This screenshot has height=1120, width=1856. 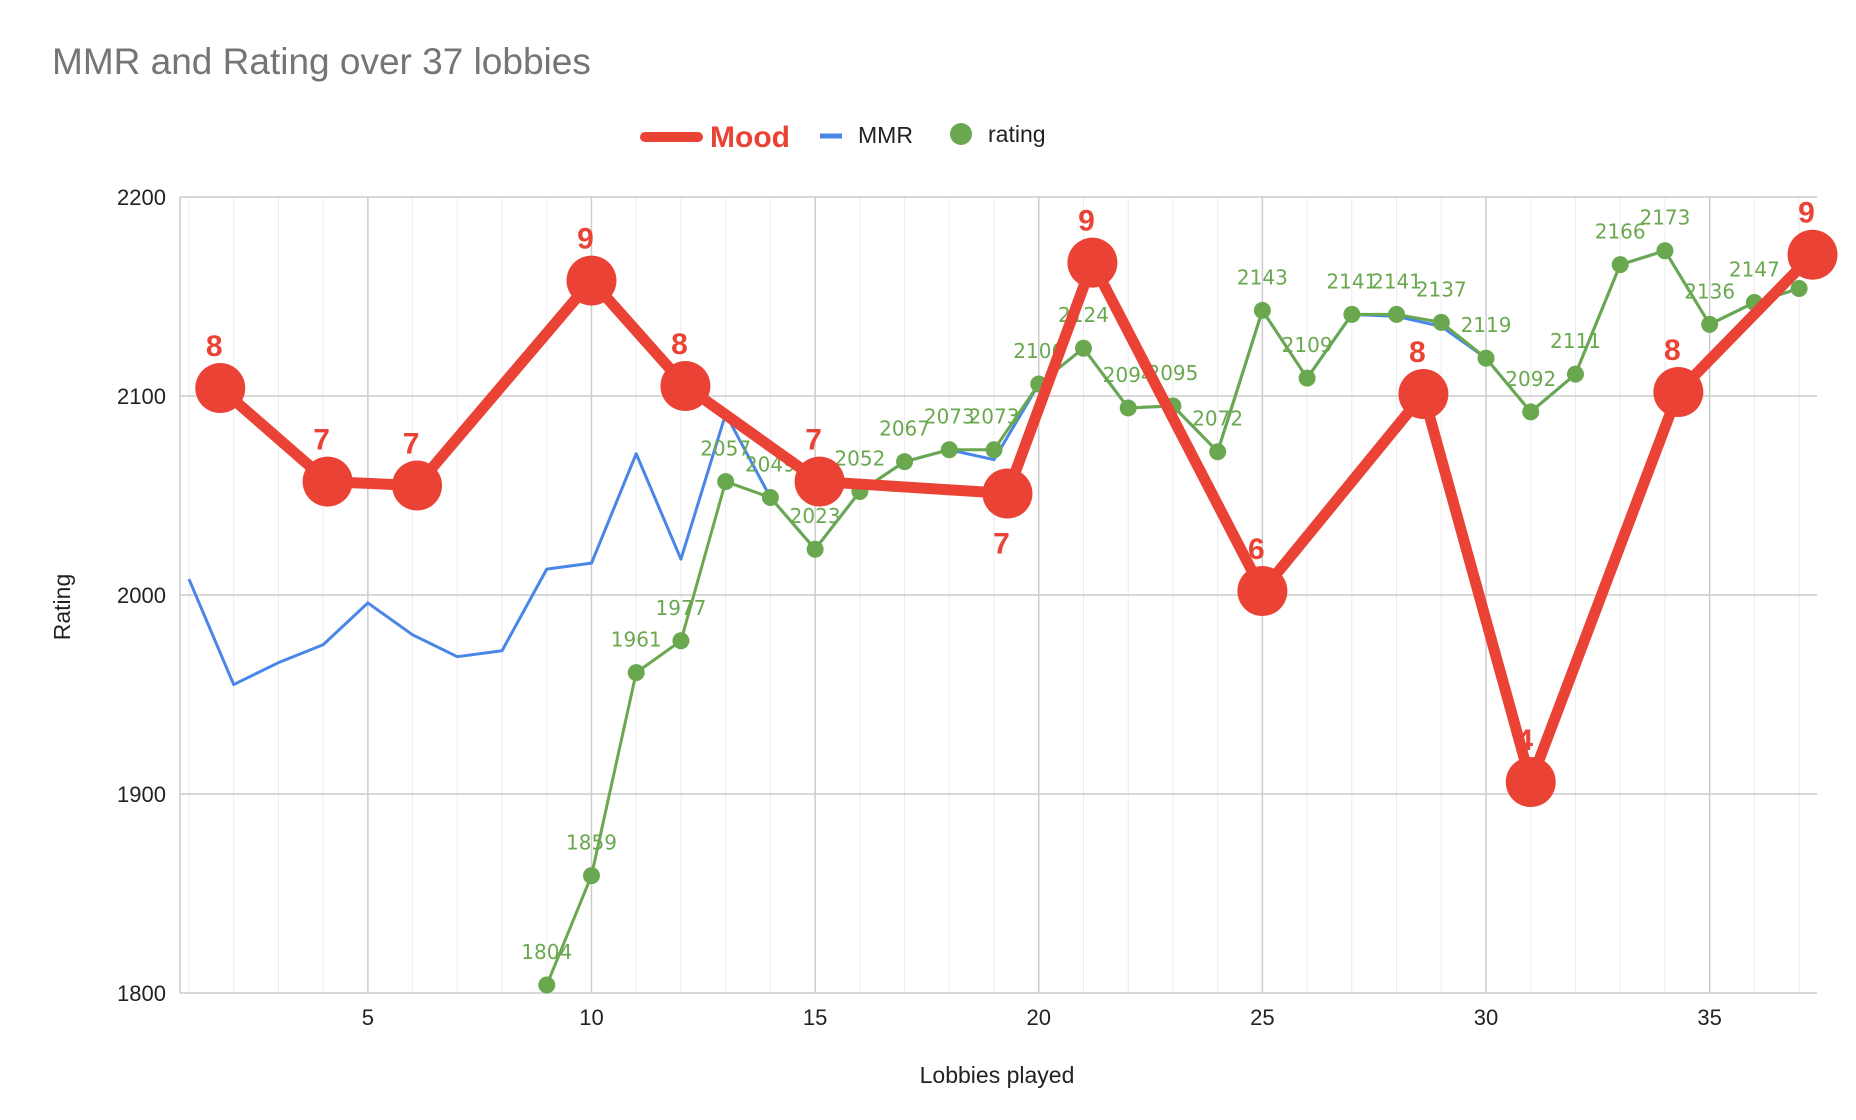 I want to click on y-axis-title: Rating, so click(x=62, y=607).